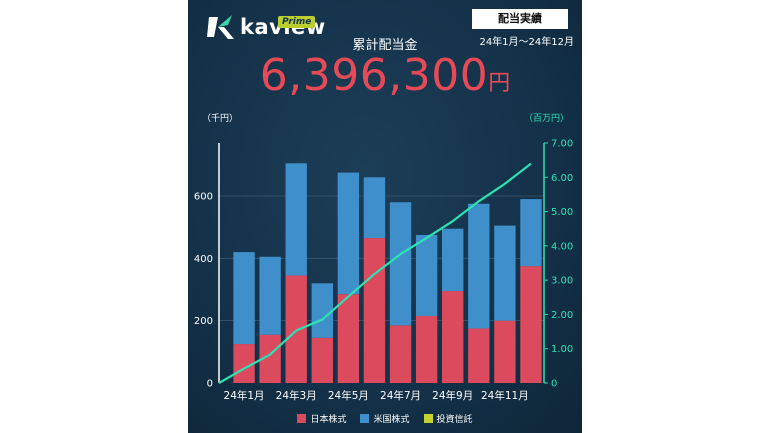 The height and width of the screenshot is (433, 770). What do you see at coordinates (526, 42) in the screenshot?
I see `period-range: 24年1月〜24年12月` at bounding box center [526, 42].